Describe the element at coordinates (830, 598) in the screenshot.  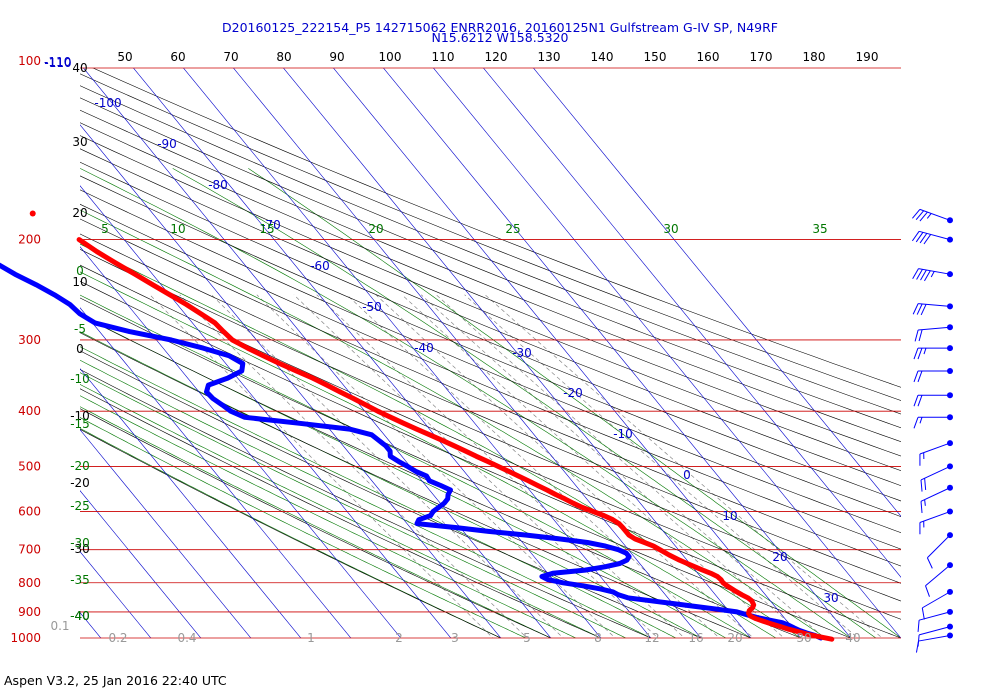
I see `isotherm-inner-label: 30` at that location.